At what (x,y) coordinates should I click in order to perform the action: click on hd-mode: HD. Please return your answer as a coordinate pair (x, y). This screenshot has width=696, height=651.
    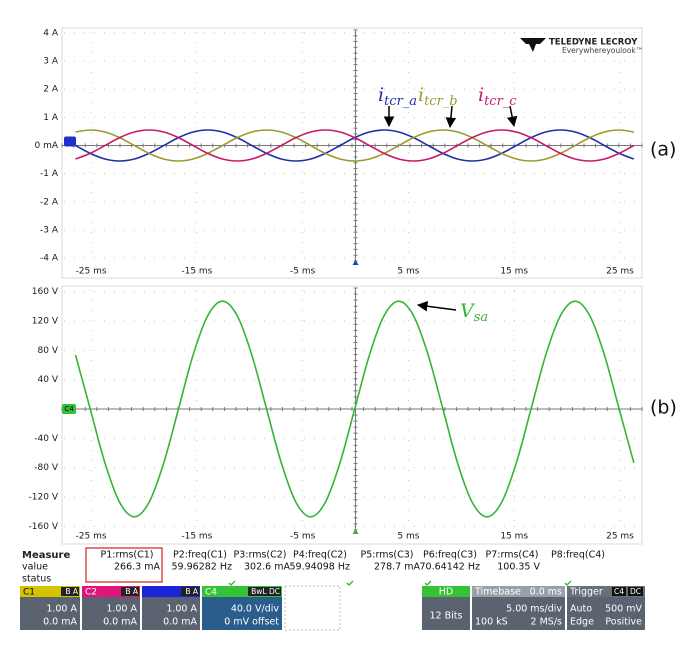
    Looking at the image, I should click on (446, 592).